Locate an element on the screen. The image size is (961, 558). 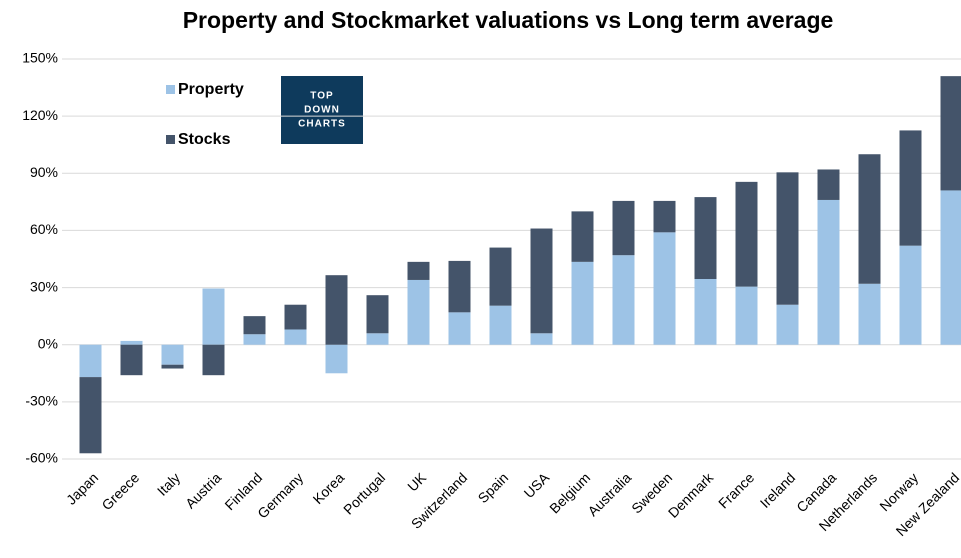
x-tick-label: Spain is located at coordinates (493, 487).